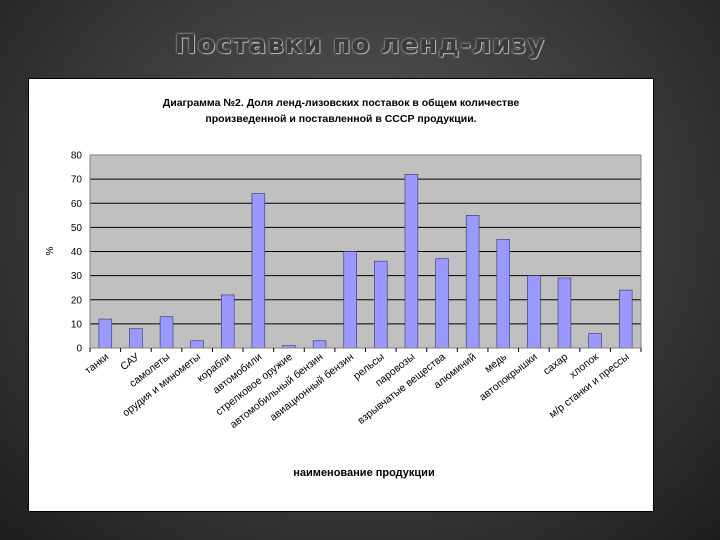 This screenshot has height=540, width=720. I want to click on y-tick-label: 50, so click(77, 228).